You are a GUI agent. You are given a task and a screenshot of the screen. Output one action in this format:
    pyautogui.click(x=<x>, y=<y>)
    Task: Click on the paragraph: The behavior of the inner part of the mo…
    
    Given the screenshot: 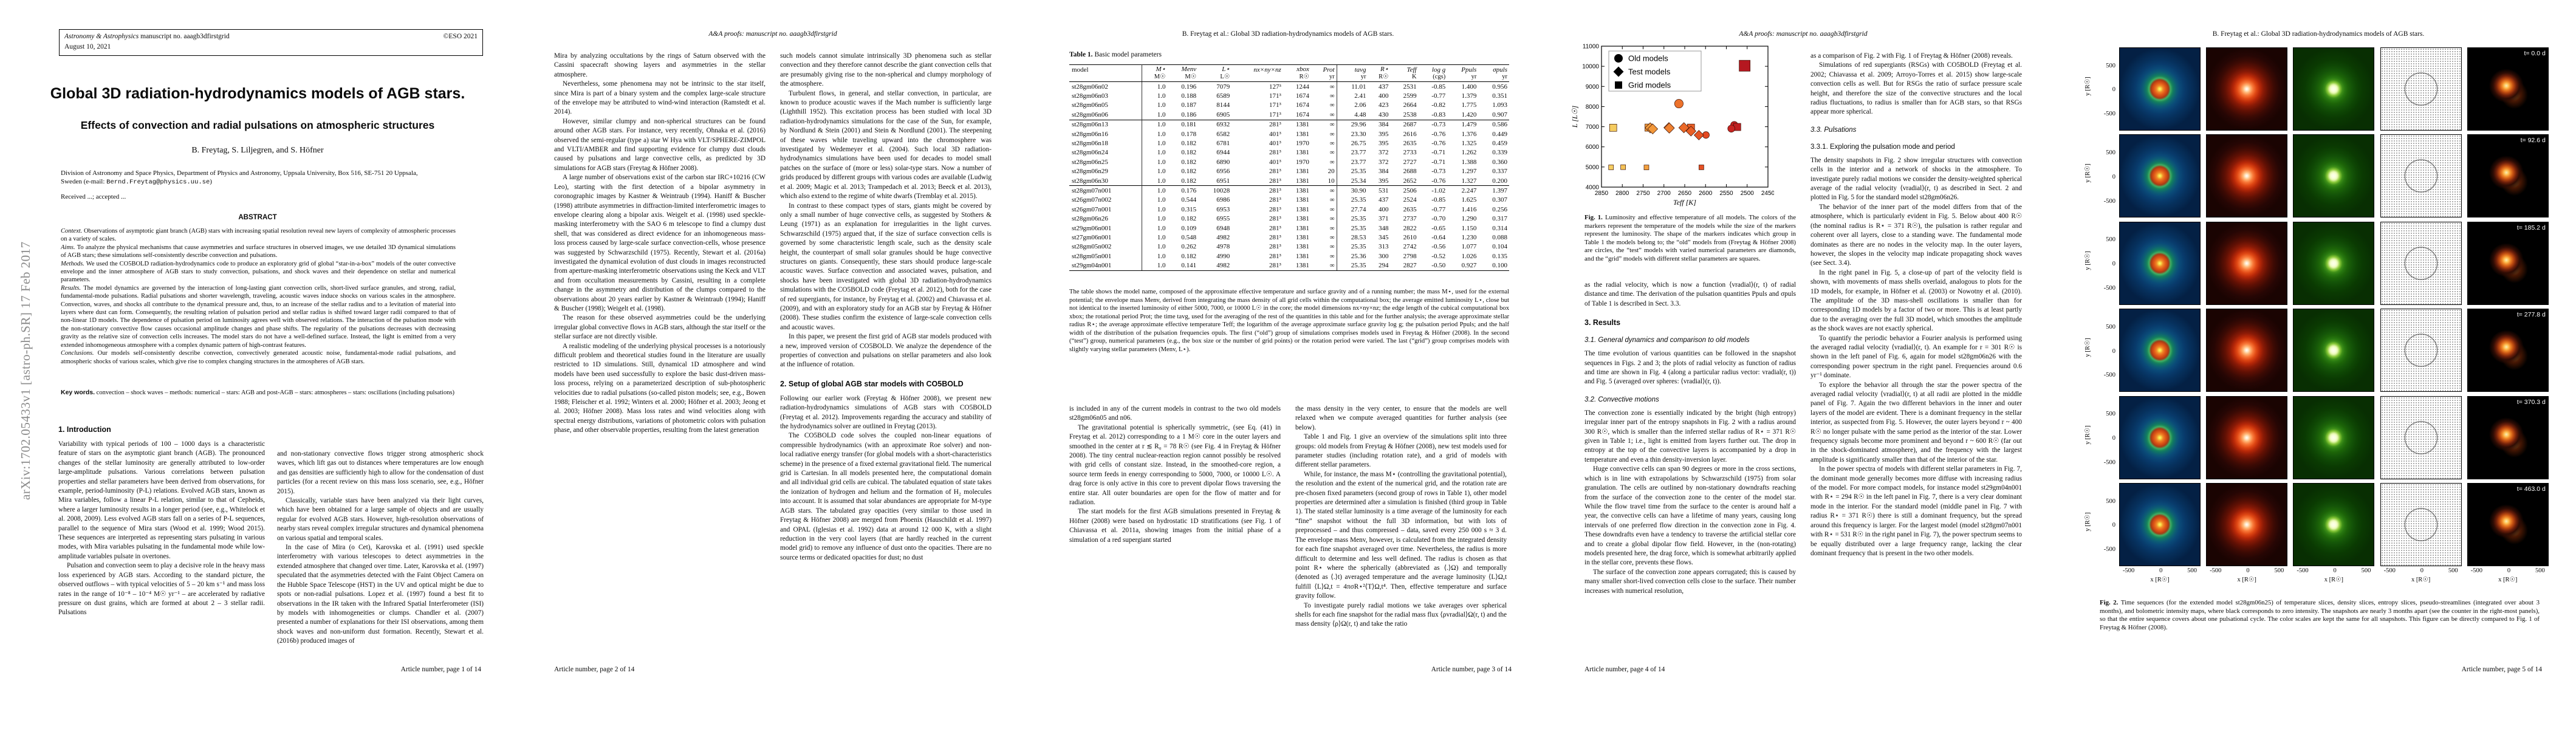 What is the action you would take?
    pyautogui.click(x=1916, y=235)
    